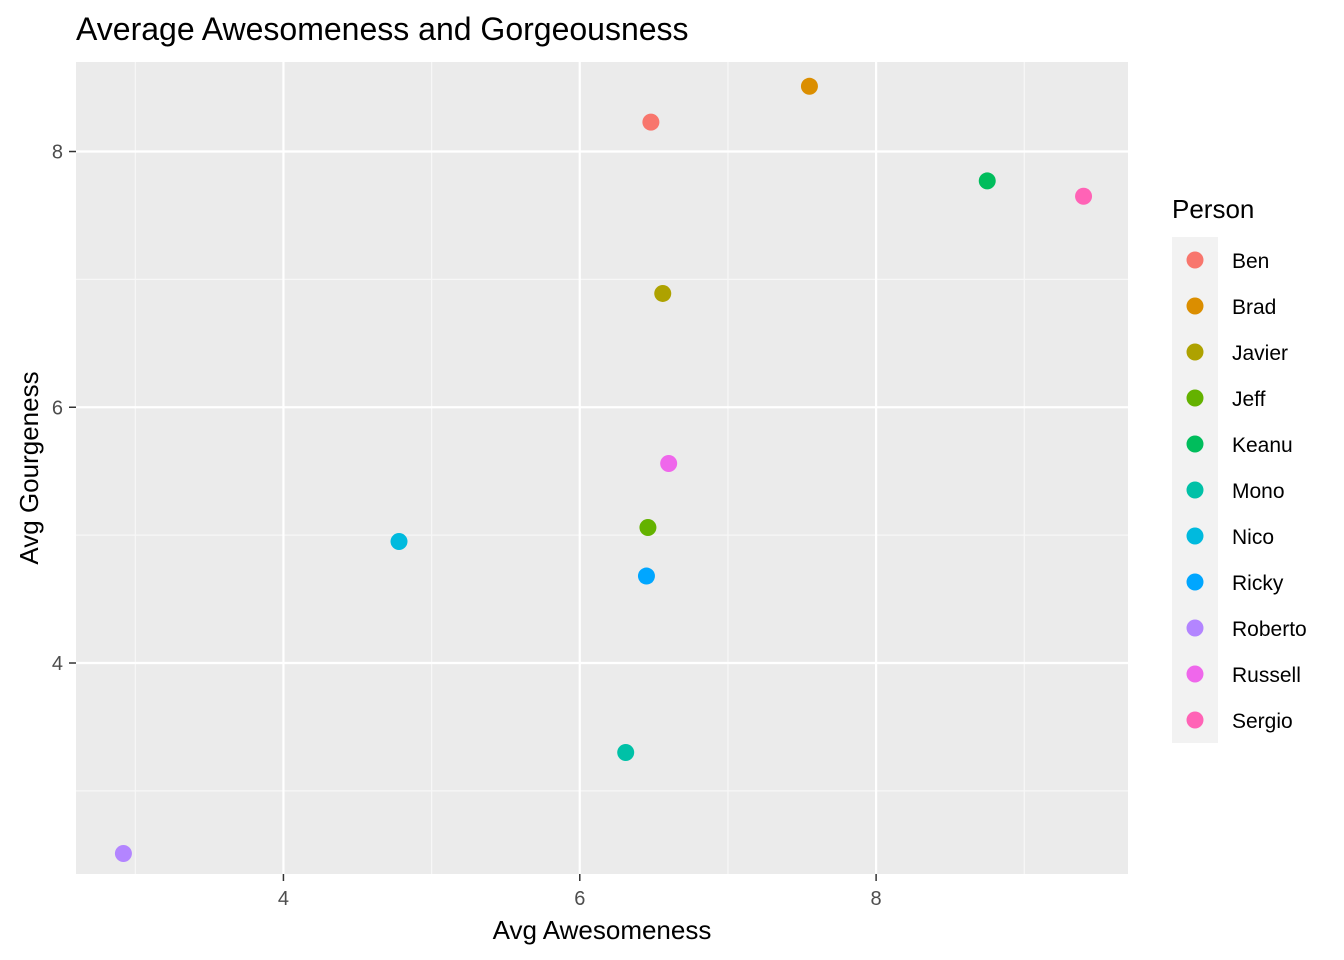 Image resolution: width=1344 pixels, height=960 pixels. What do you see at coordinates (1266, 675) in the screenshot?
I see `legend-label-russell: Russell` at bounding box center [1266, 675].